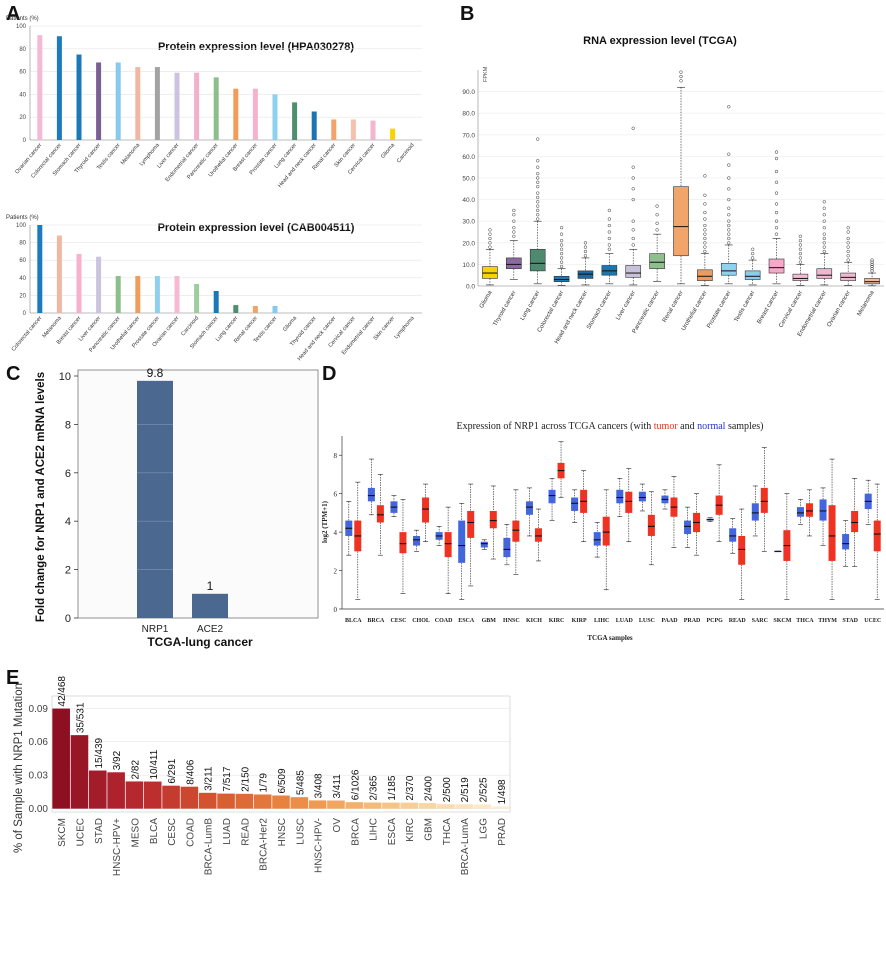 The image size is (886, 959). What do you see at coordinates (391, 805) in the screenshot?
I see `bar-esca` at bounding box center [391, 805].